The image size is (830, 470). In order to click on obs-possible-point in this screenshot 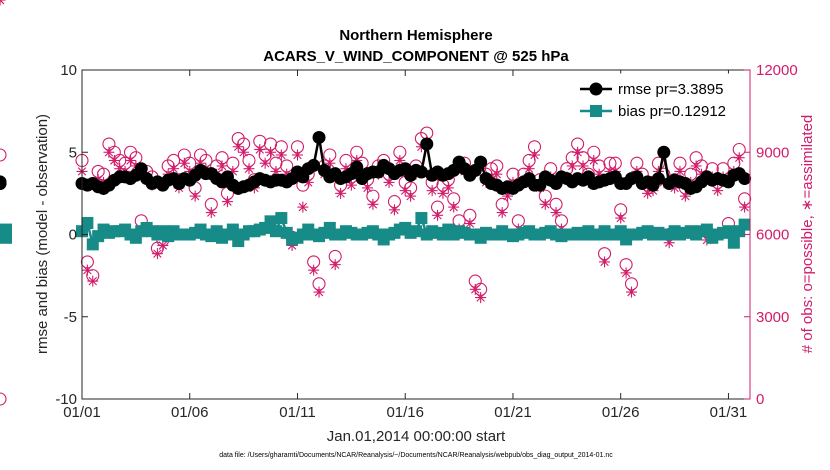, I will do `click(3, 155)`.